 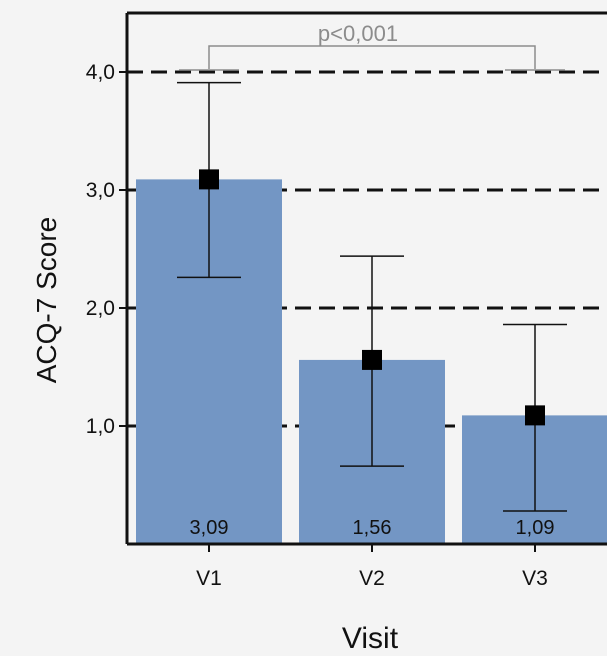 What do you see at coordinates (100, 426) in the screenshot?
I see `y-tick-label-0: 1,0` at bounding box center [100, 426].